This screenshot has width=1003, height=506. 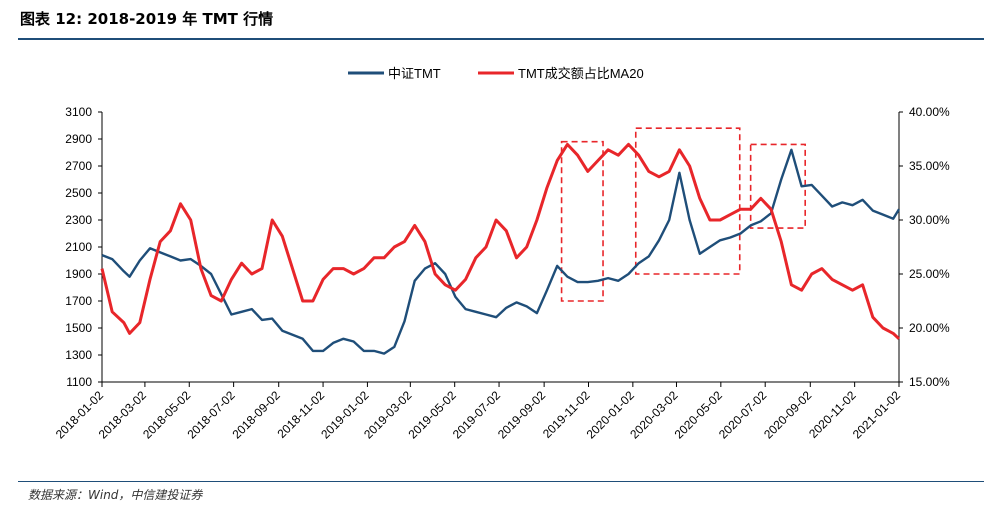 I want to click on legend-label: 中证TMT, so click(x=414, y=73).